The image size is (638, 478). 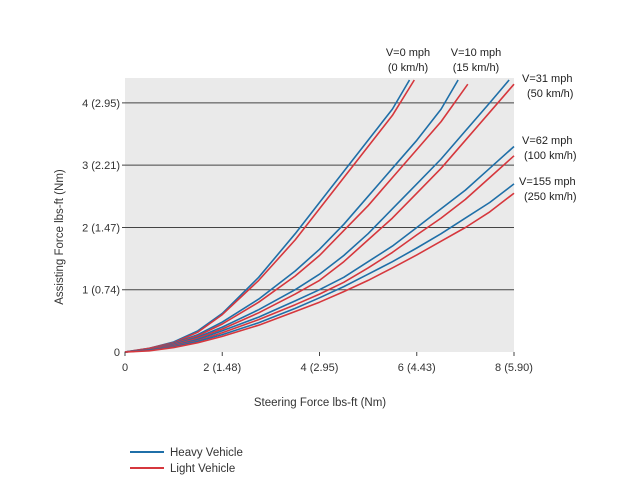 I want to click on annotation-v62-line1: V=62 mph, so click(x=547, y=141).